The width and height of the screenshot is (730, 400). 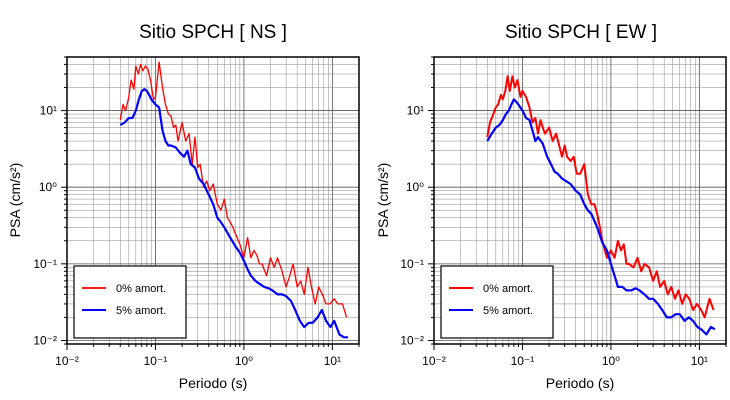 I want to click on chart-title: Sitio SPCH [ EW ], so click(x=581, y=32).